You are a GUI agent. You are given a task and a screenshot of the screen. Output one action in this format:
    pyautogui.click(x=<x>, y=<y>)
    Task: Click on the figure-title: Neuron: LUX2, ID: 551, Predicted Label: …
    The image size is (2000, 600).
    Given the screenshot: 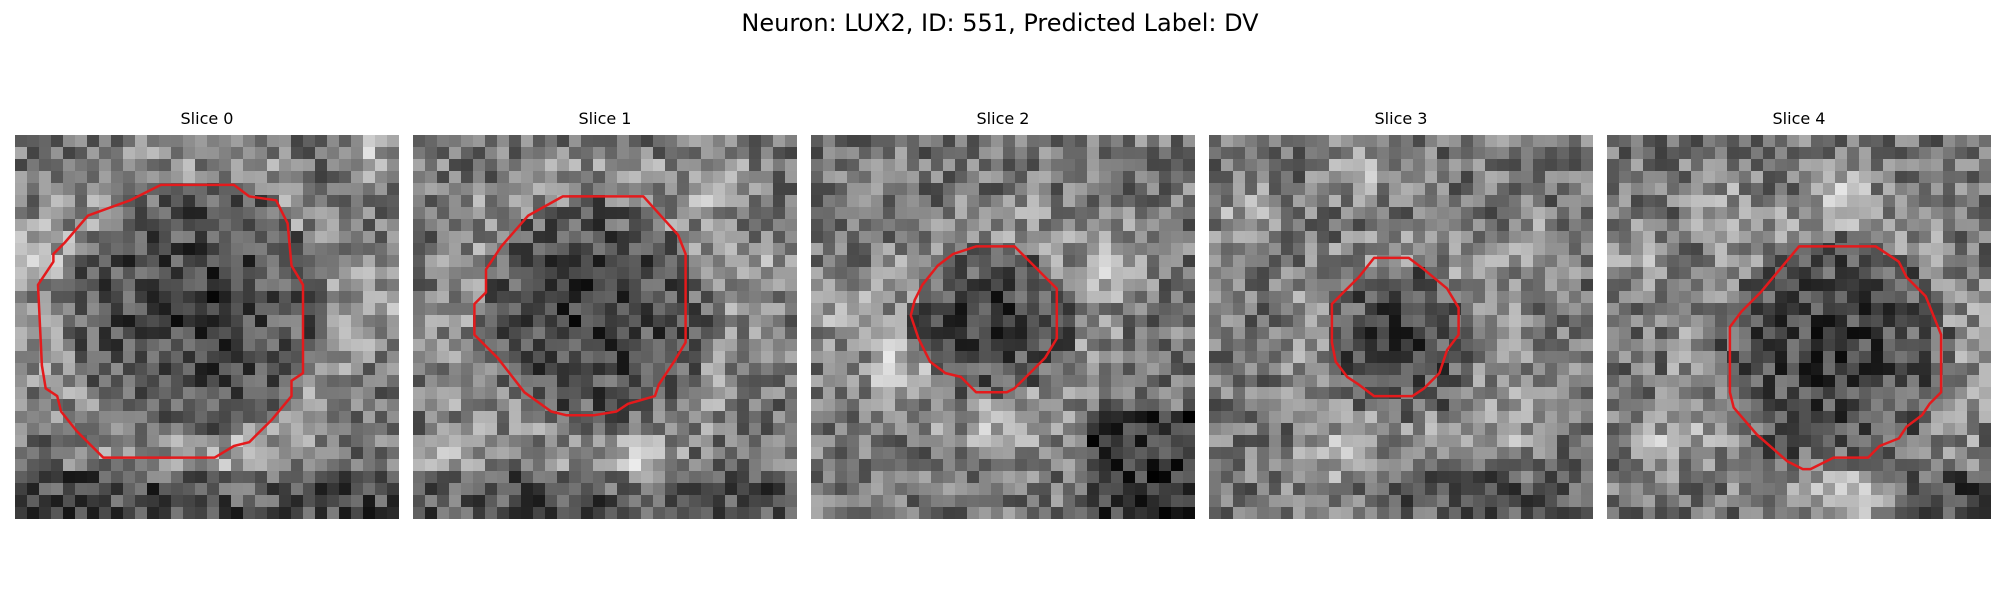 What is the action you would take?
    pyautogui.click(x=1000, y=23)
    